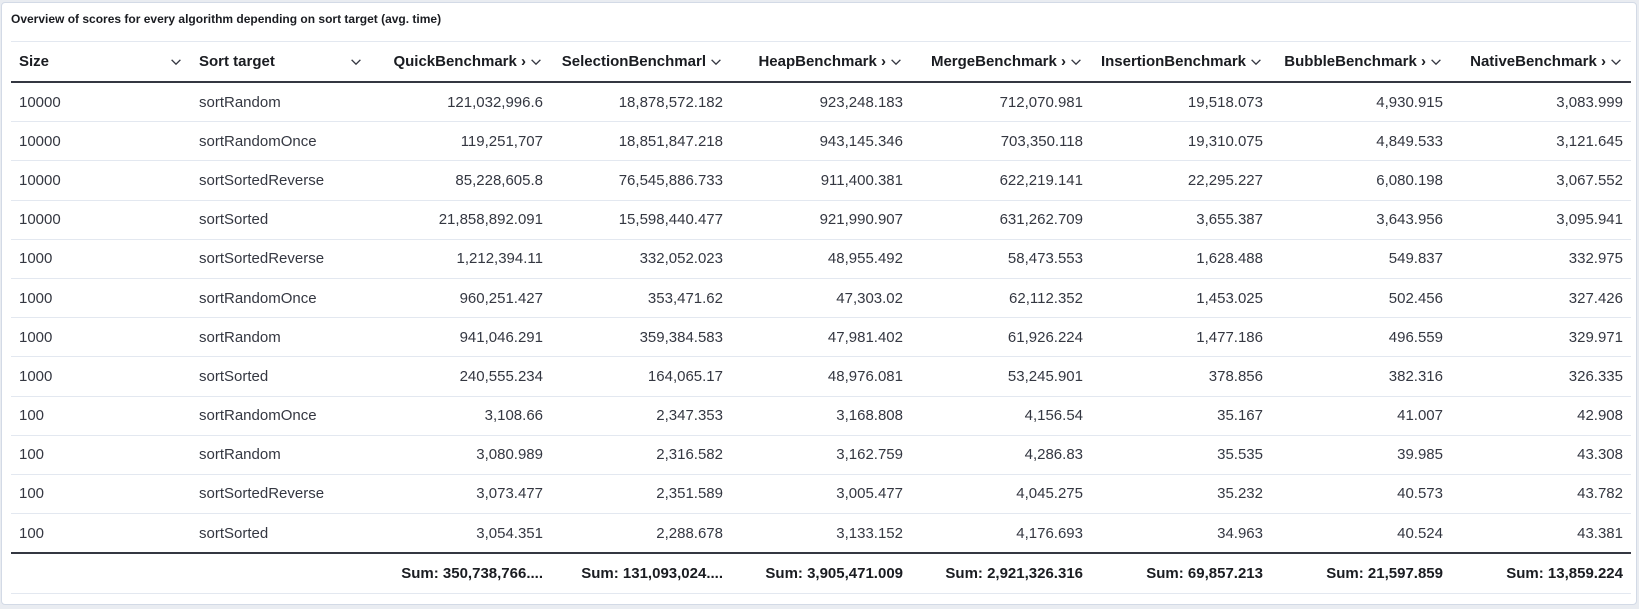  Describe the element at coordinates (240, 455) in the screenshot. I see `table-cell: sortRandom` at that location.